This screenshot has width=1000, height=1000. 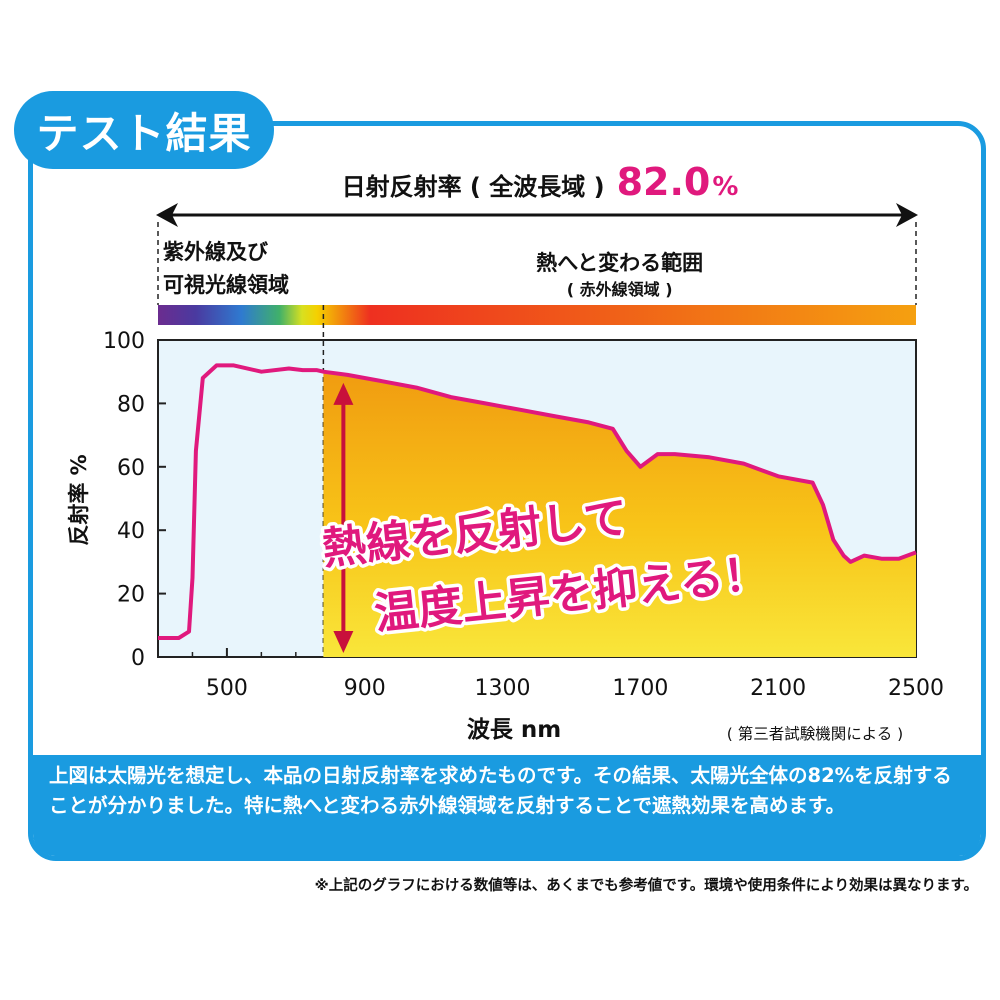 What do you see at coordinates (537, 315) in the screenshot?
I see `spectrum-bar` at bounding box center [537, 315].